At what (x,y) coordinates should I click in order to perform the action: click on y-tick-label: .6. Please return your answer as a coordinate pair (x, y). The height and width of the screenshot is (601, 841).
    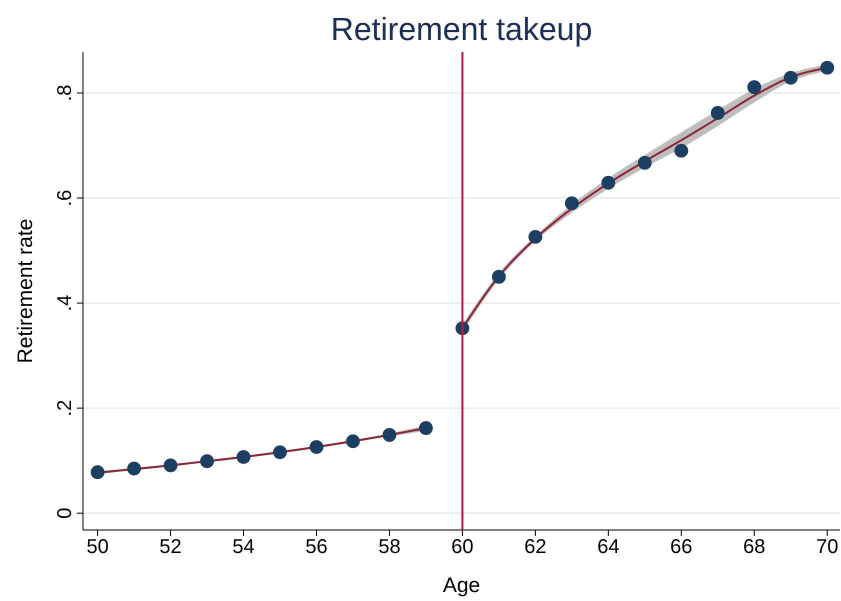
    Looking at the image, I should click on (65, 198).